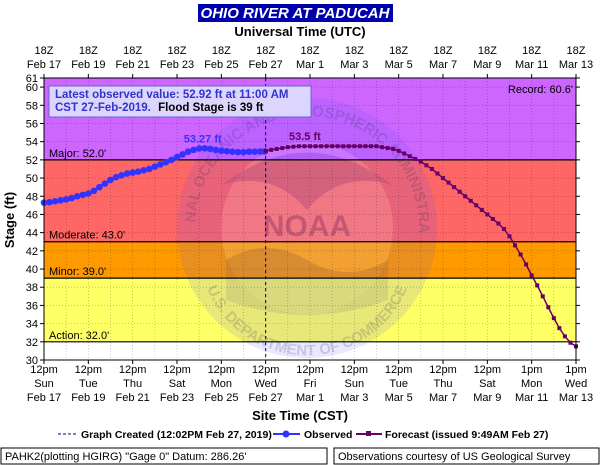 Image resolution: width=600 pixels, height=465 pixels. Describe the element at coordinates (32, 270) in the screenshot. I see `y-tick-label: 40` at that location.